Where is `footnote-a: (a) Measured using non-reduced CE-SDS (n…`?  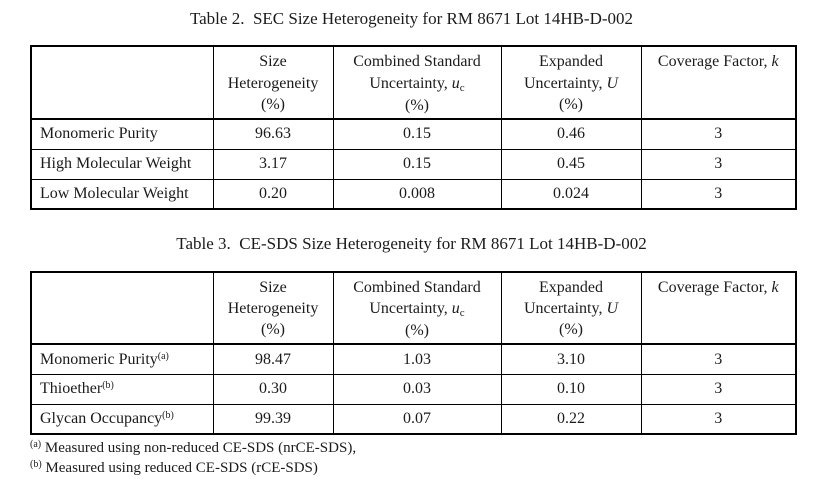 footnote-a: (a) Measured using non-reduced CE-SDS (n… is located at coordinates (193, 448).